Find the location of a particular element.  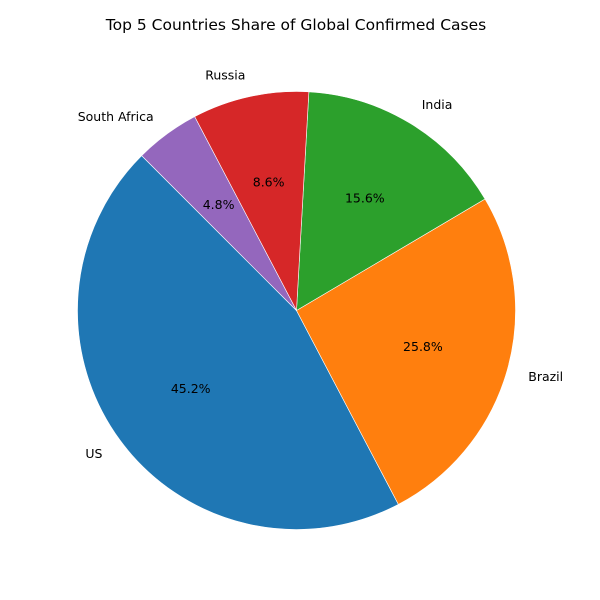

pie-slice-russia is located at coordinates (252, 201).